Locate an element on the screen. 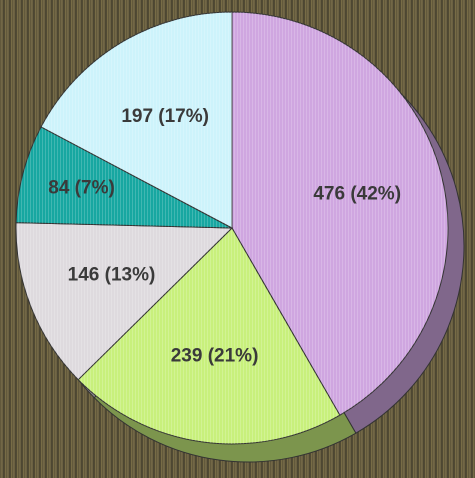  data-label: 476 (42%) is located at coordinates (357, 194).